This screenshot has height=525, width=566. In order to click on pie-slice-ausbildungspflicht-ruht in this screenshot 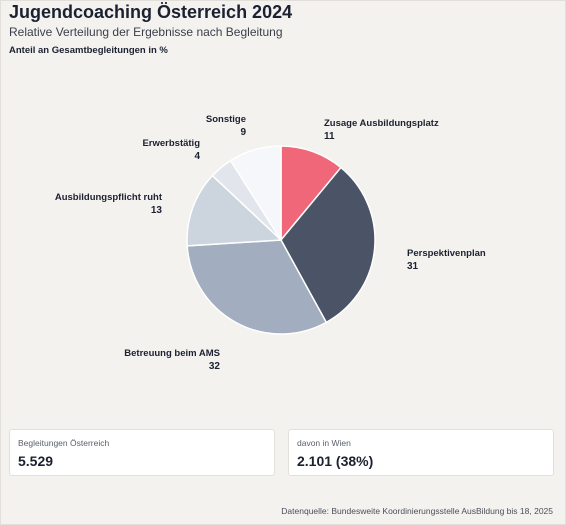, I will do `click(234, 210)`.